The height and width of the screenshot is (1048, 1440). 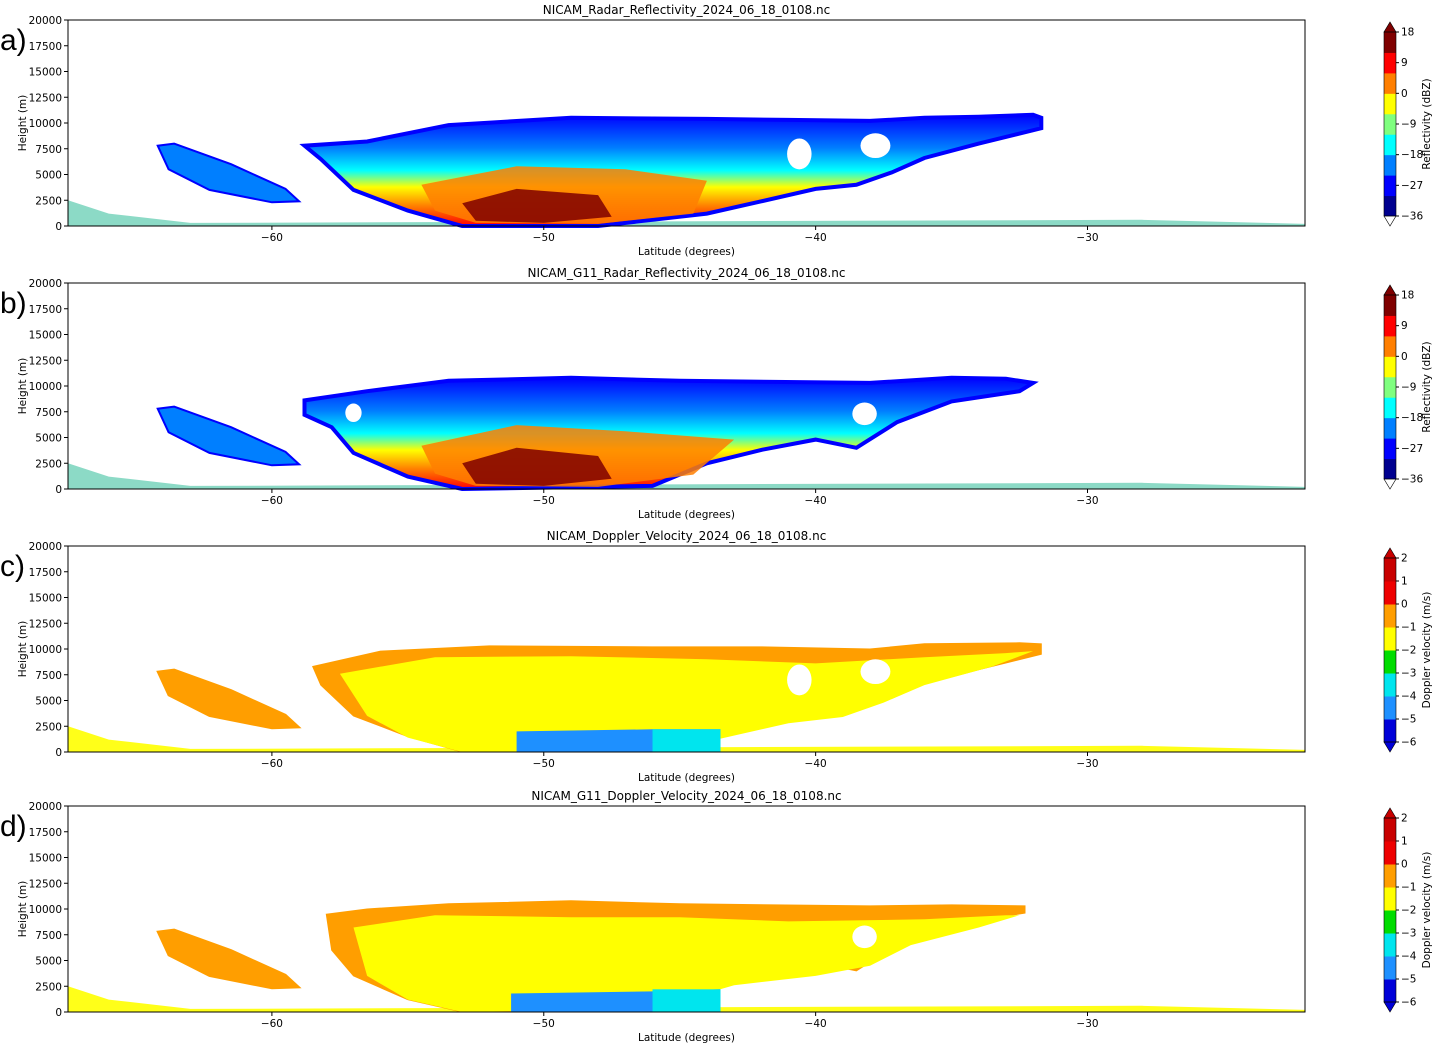 I want to click on colorbar-tick-label: −3, so click(x=1408, y=934).